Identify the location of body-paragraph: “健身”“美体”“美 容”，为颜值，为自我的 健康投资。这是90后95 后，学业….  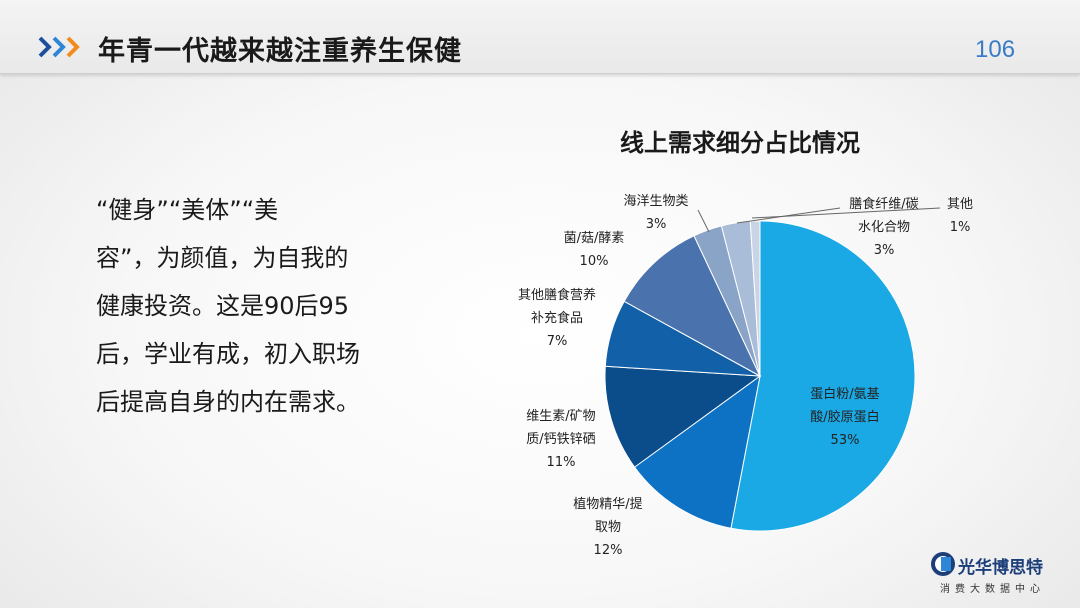
(228, 306).